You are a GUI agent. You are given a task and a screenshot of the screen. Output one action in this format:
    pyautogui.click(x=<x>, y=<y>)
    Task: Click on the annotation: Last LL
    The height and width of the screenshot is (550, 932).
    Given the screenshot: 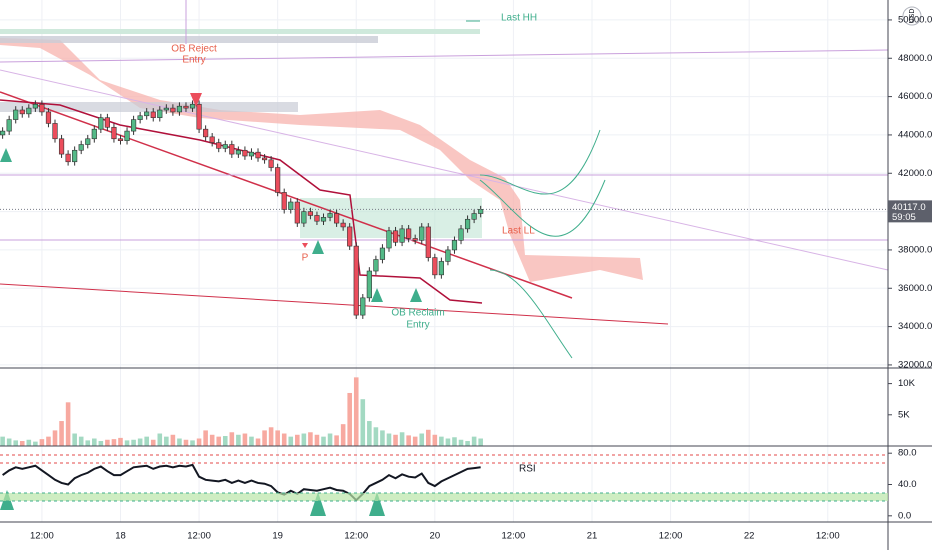 What is the action you would take?
    pyautogui.click(x=518, y=231)
    